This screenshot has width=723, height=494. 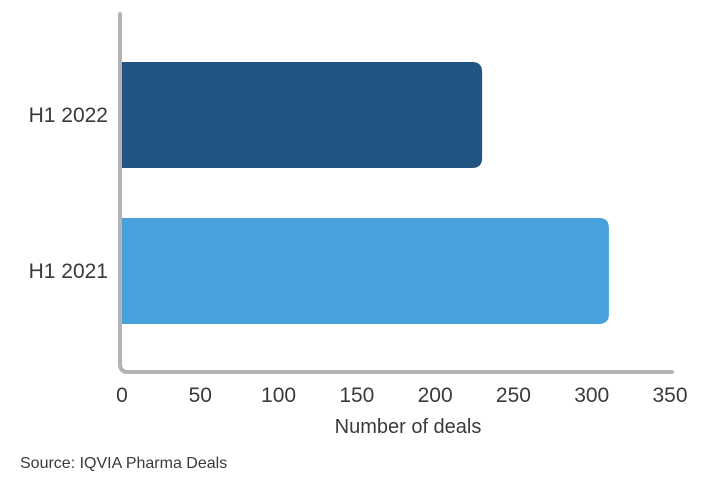 I want to click on x-tick-label: 0, so click(x=122, y=395).